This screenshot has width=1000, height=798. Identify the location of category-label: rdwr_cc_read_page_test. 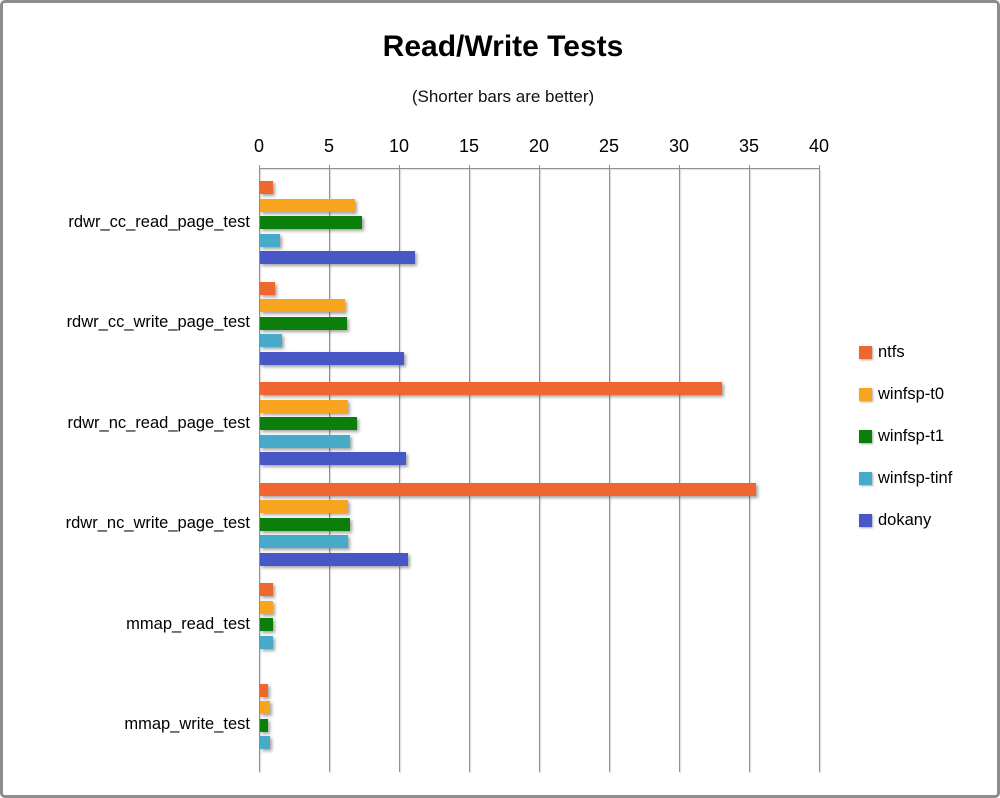
(159, 221).